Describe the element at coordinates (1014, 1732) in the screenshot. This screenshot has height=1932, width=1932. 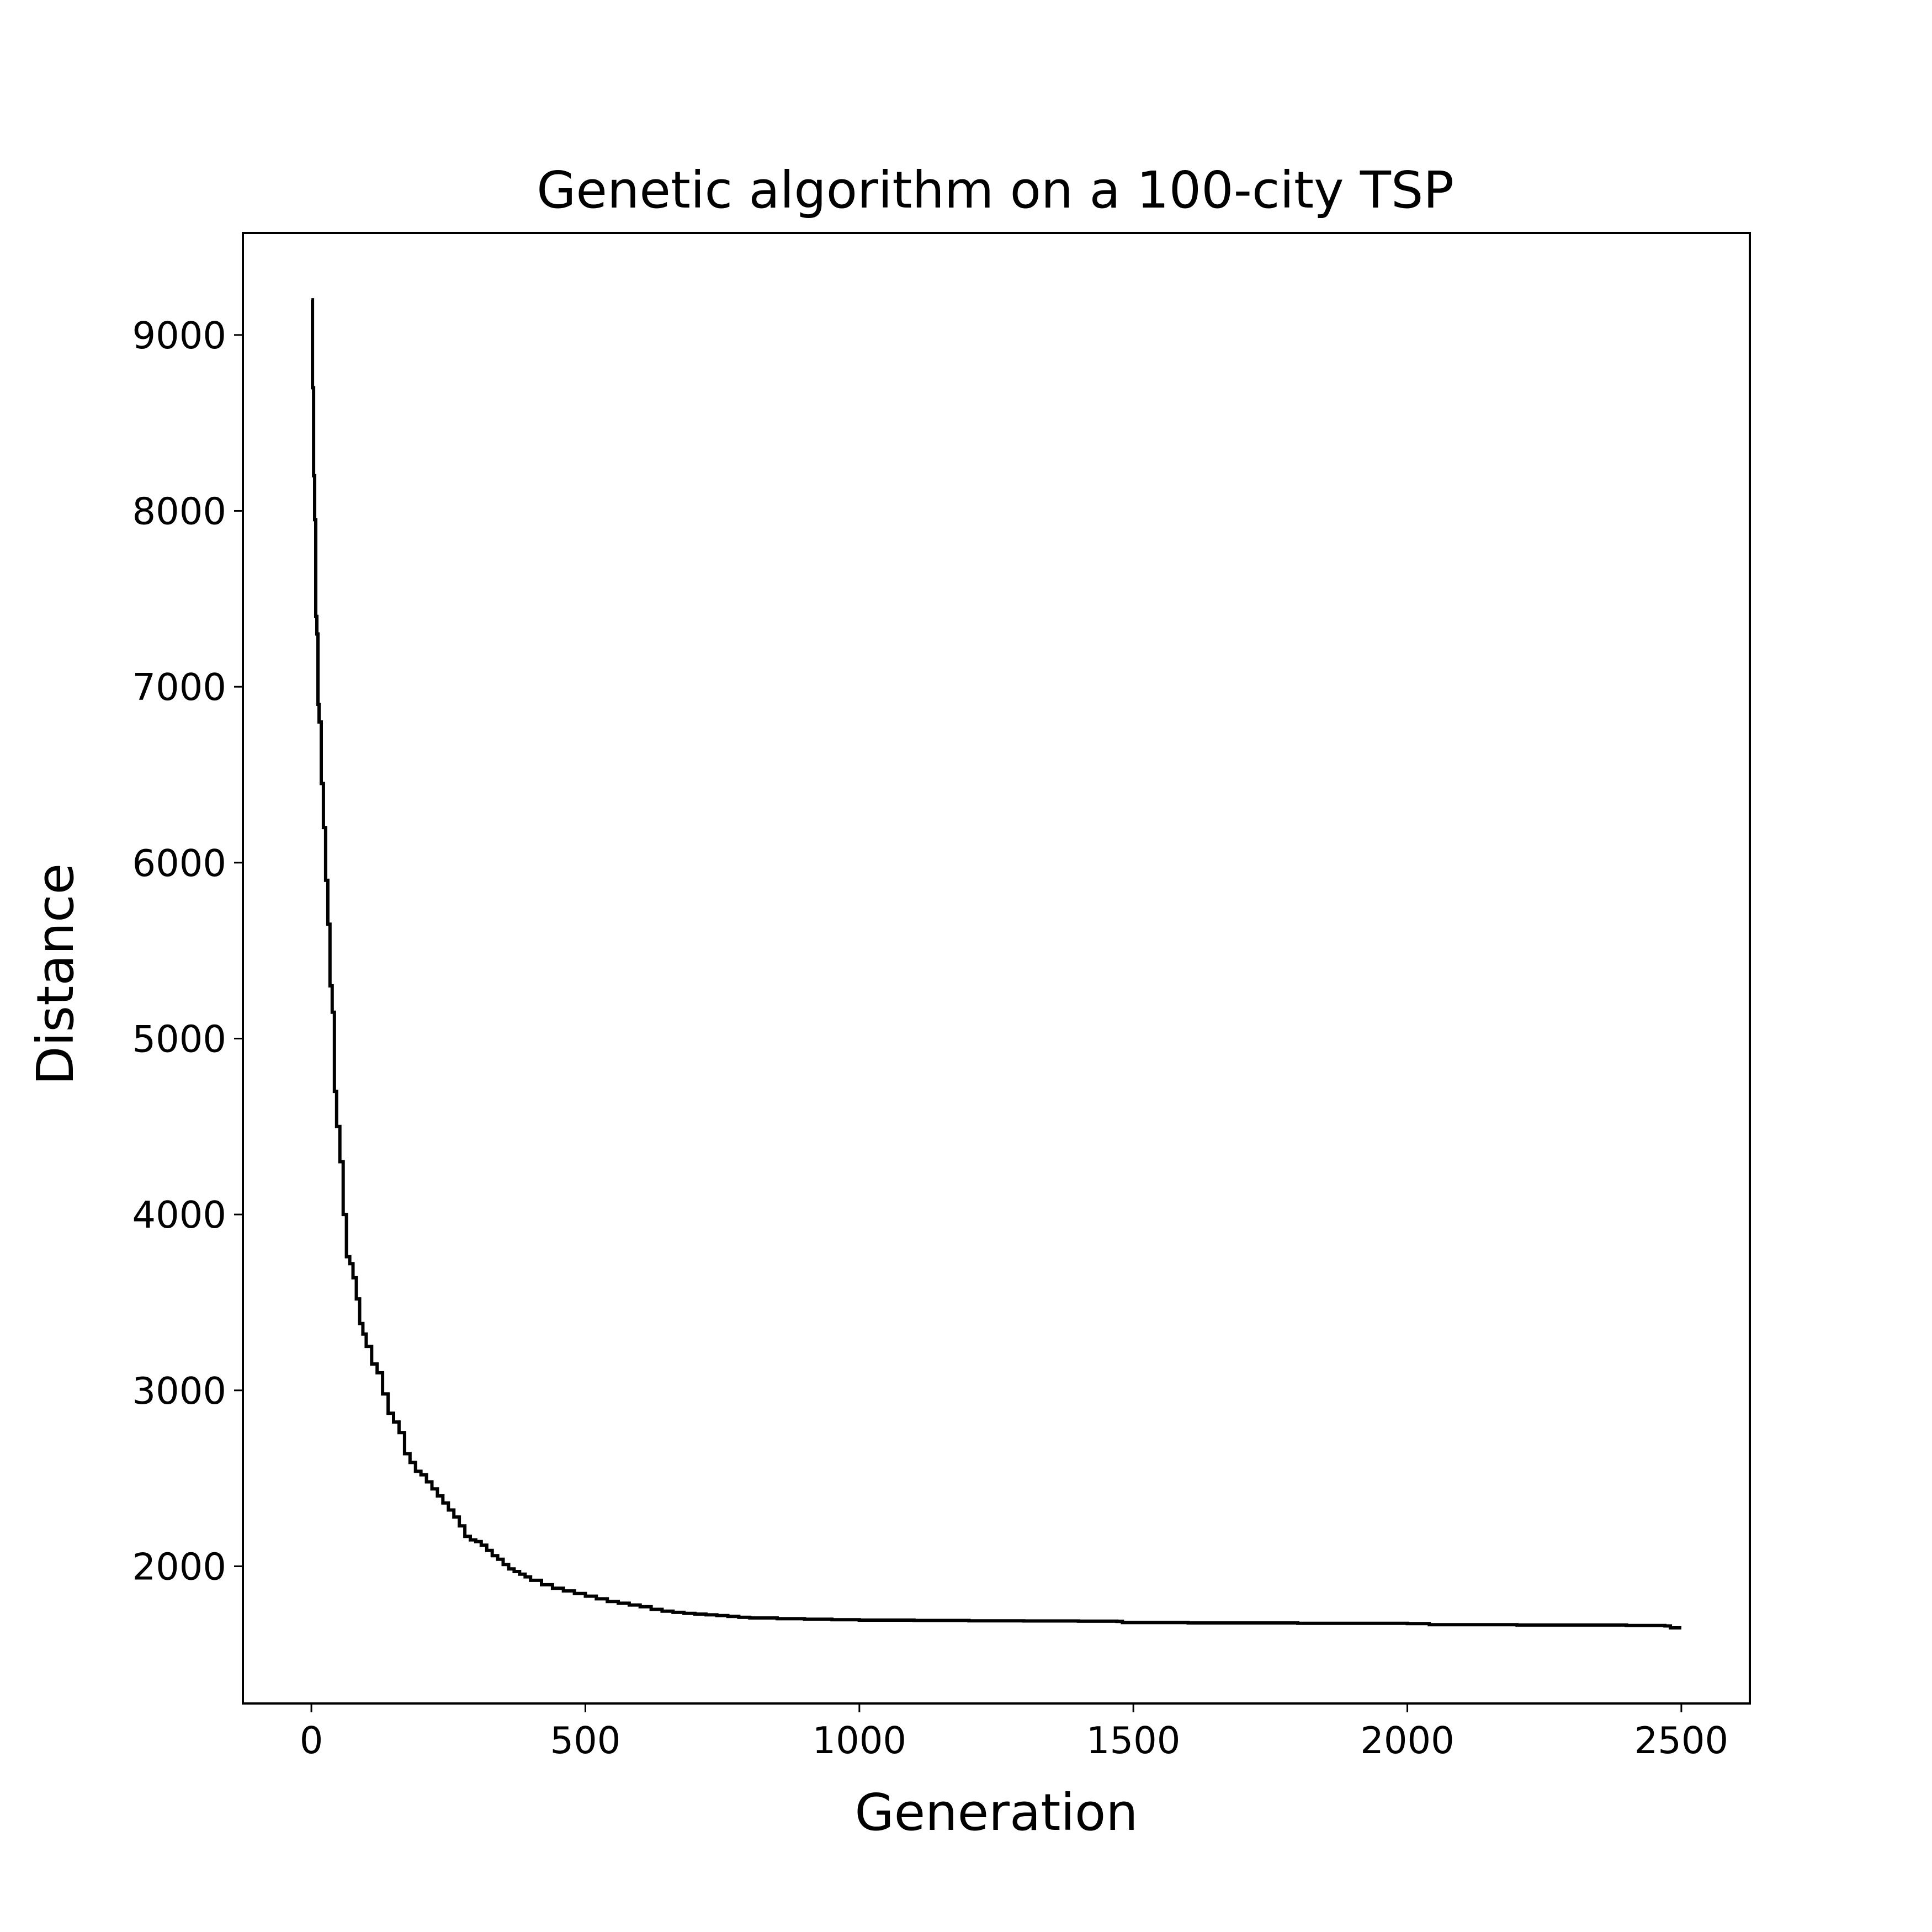
I see `x-axis: 0 500 1000 1500 2000 2500` at that location.